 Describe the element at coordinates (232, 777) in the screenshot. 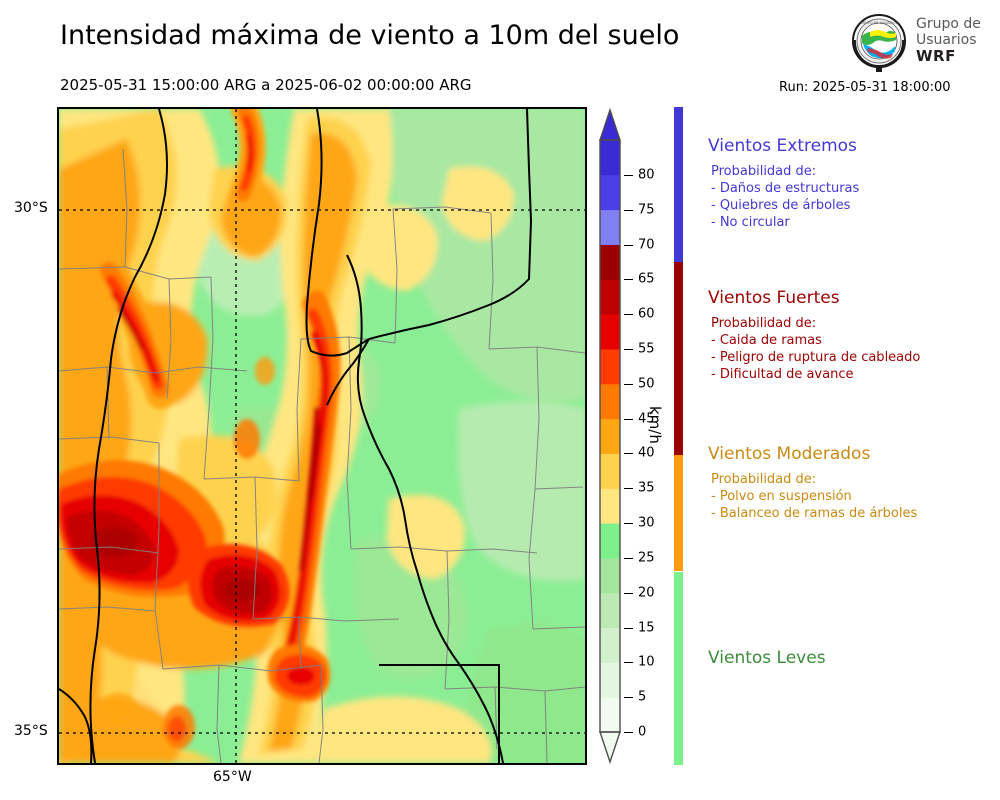

I see `lon-label-65w: 65°W` at that location.